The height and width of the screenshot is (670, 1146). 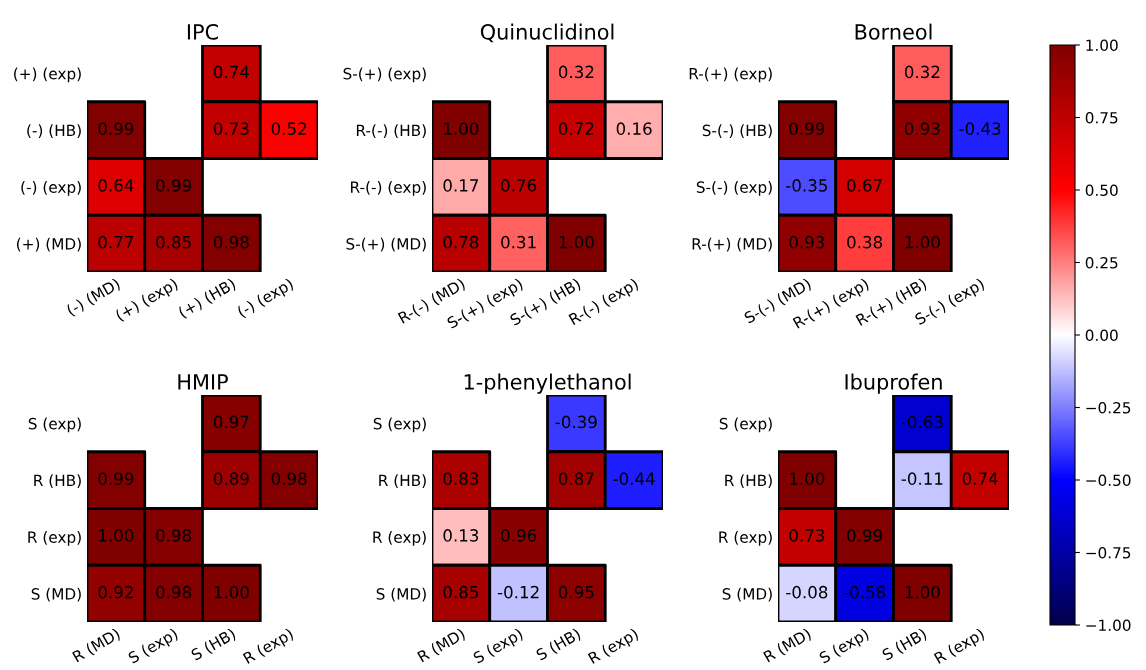 What do you see at coordinates (547, 383) in the screenshot?
I see `chart-title: 1-phenylethanol` at bounding box center [547, 383].